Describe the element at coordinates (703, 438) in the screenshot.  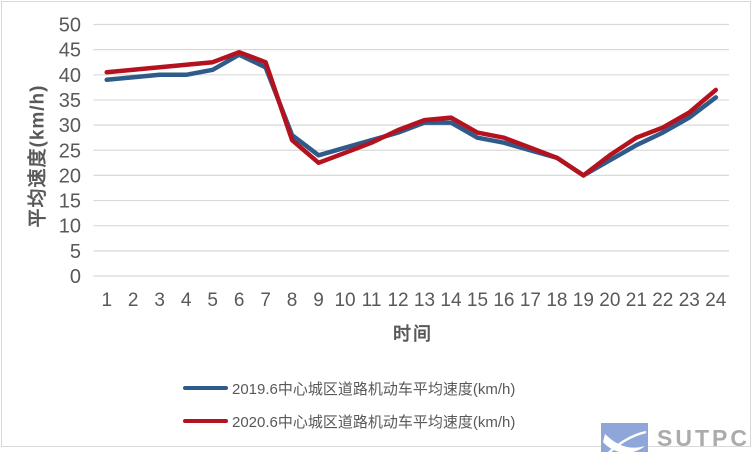
I see `sutpc-logo-text: SUTPC` at that location.